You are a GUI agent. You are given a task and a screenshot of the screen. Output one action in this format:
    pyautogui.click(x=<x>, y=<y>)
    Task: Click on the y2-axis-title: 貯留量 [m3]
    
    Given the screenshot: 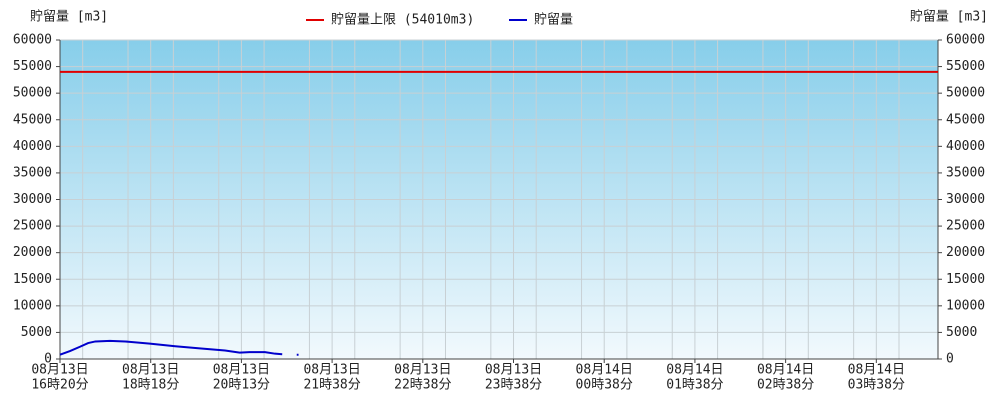 What is the action you would take?
    pyautogui.click(x=949, y=17)
    